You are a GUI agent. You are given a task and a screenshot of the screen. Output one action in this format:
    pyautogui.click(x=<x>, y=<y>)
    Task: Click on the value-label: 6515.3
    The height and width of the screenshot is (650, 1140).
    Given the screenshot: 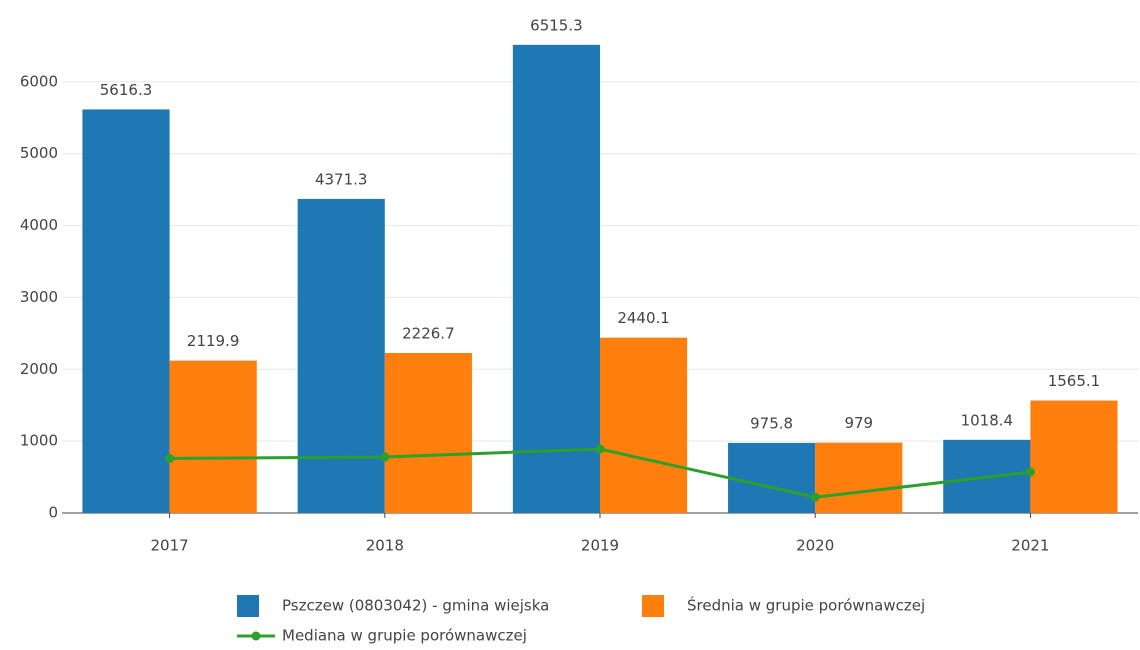 What is the action you would take?
    pyautogui.click(x=556, y=25)
    